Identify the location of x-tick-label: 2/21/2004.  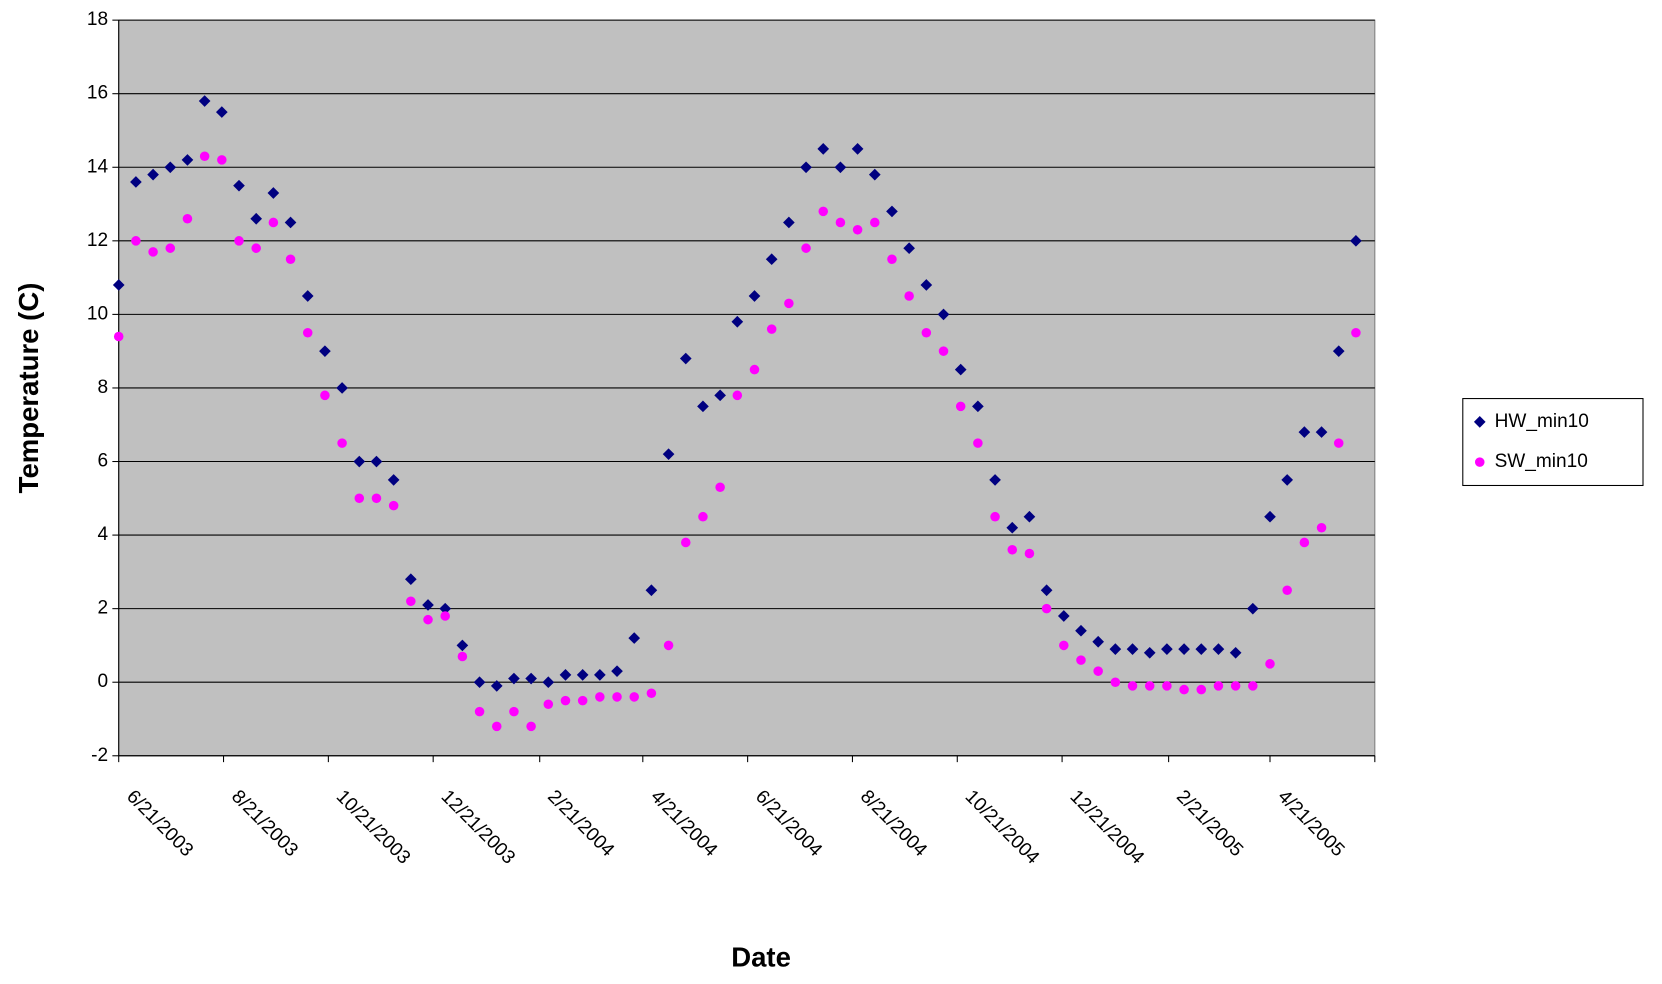
(580, 823).